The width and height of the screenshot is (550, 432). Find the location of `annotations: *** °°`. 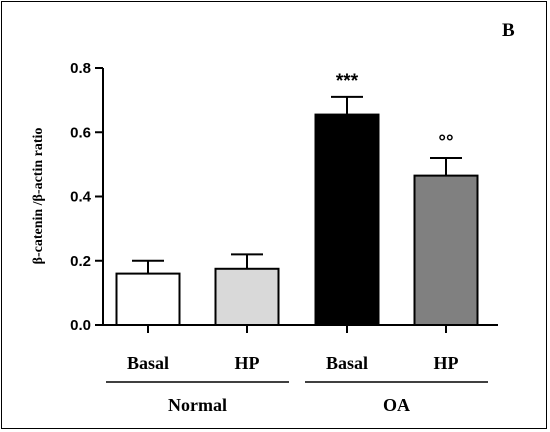

annotations: *** °° is located at coordinates (395, 112).